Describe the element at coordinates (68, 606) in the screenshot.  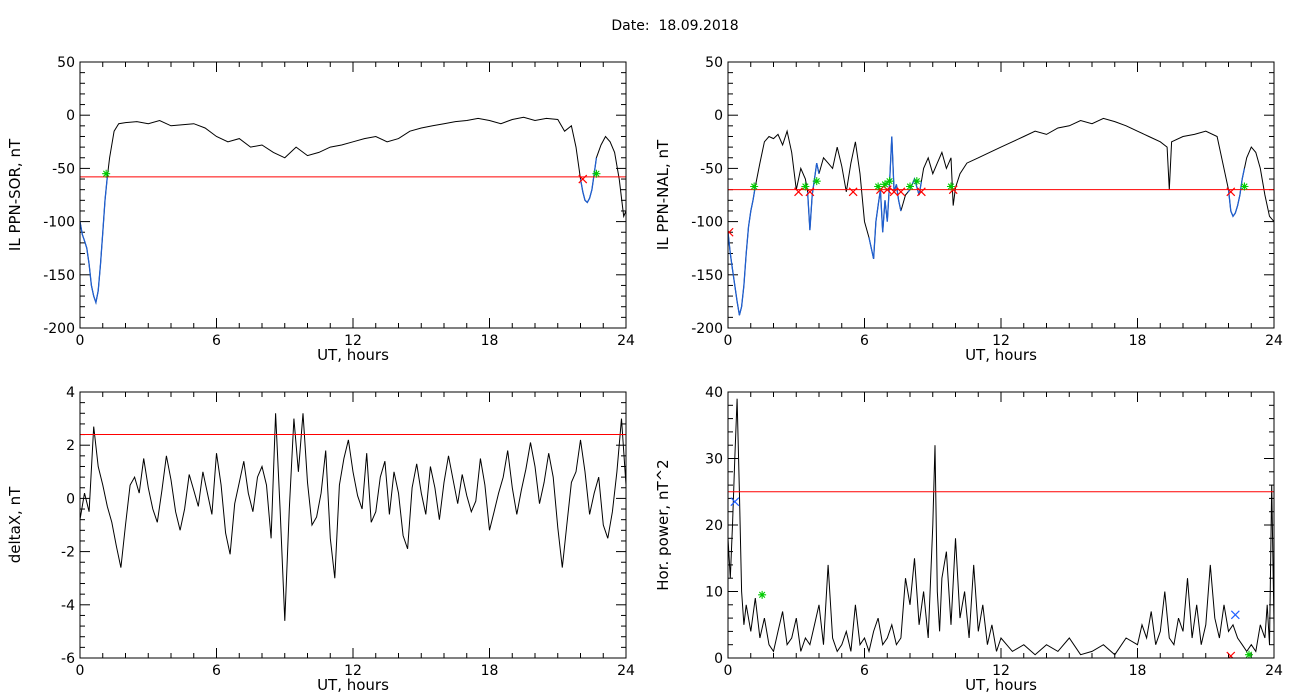
I see `y-tick-label: -4` at that location.